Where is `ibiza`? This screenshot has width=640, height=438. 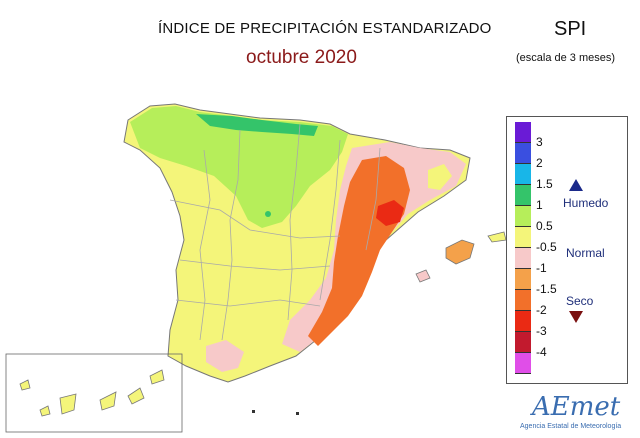 ibiza is located at coordinates (423, 276).